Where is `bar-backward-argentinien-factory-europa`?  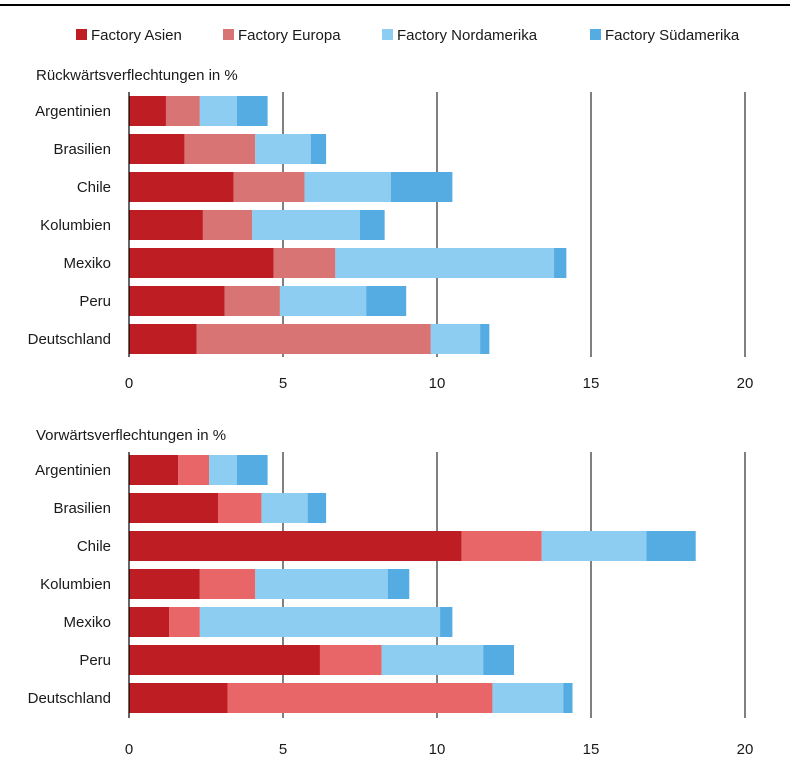
bar-backward-argentinien-factory-europa is located at coordinates (182, 111).